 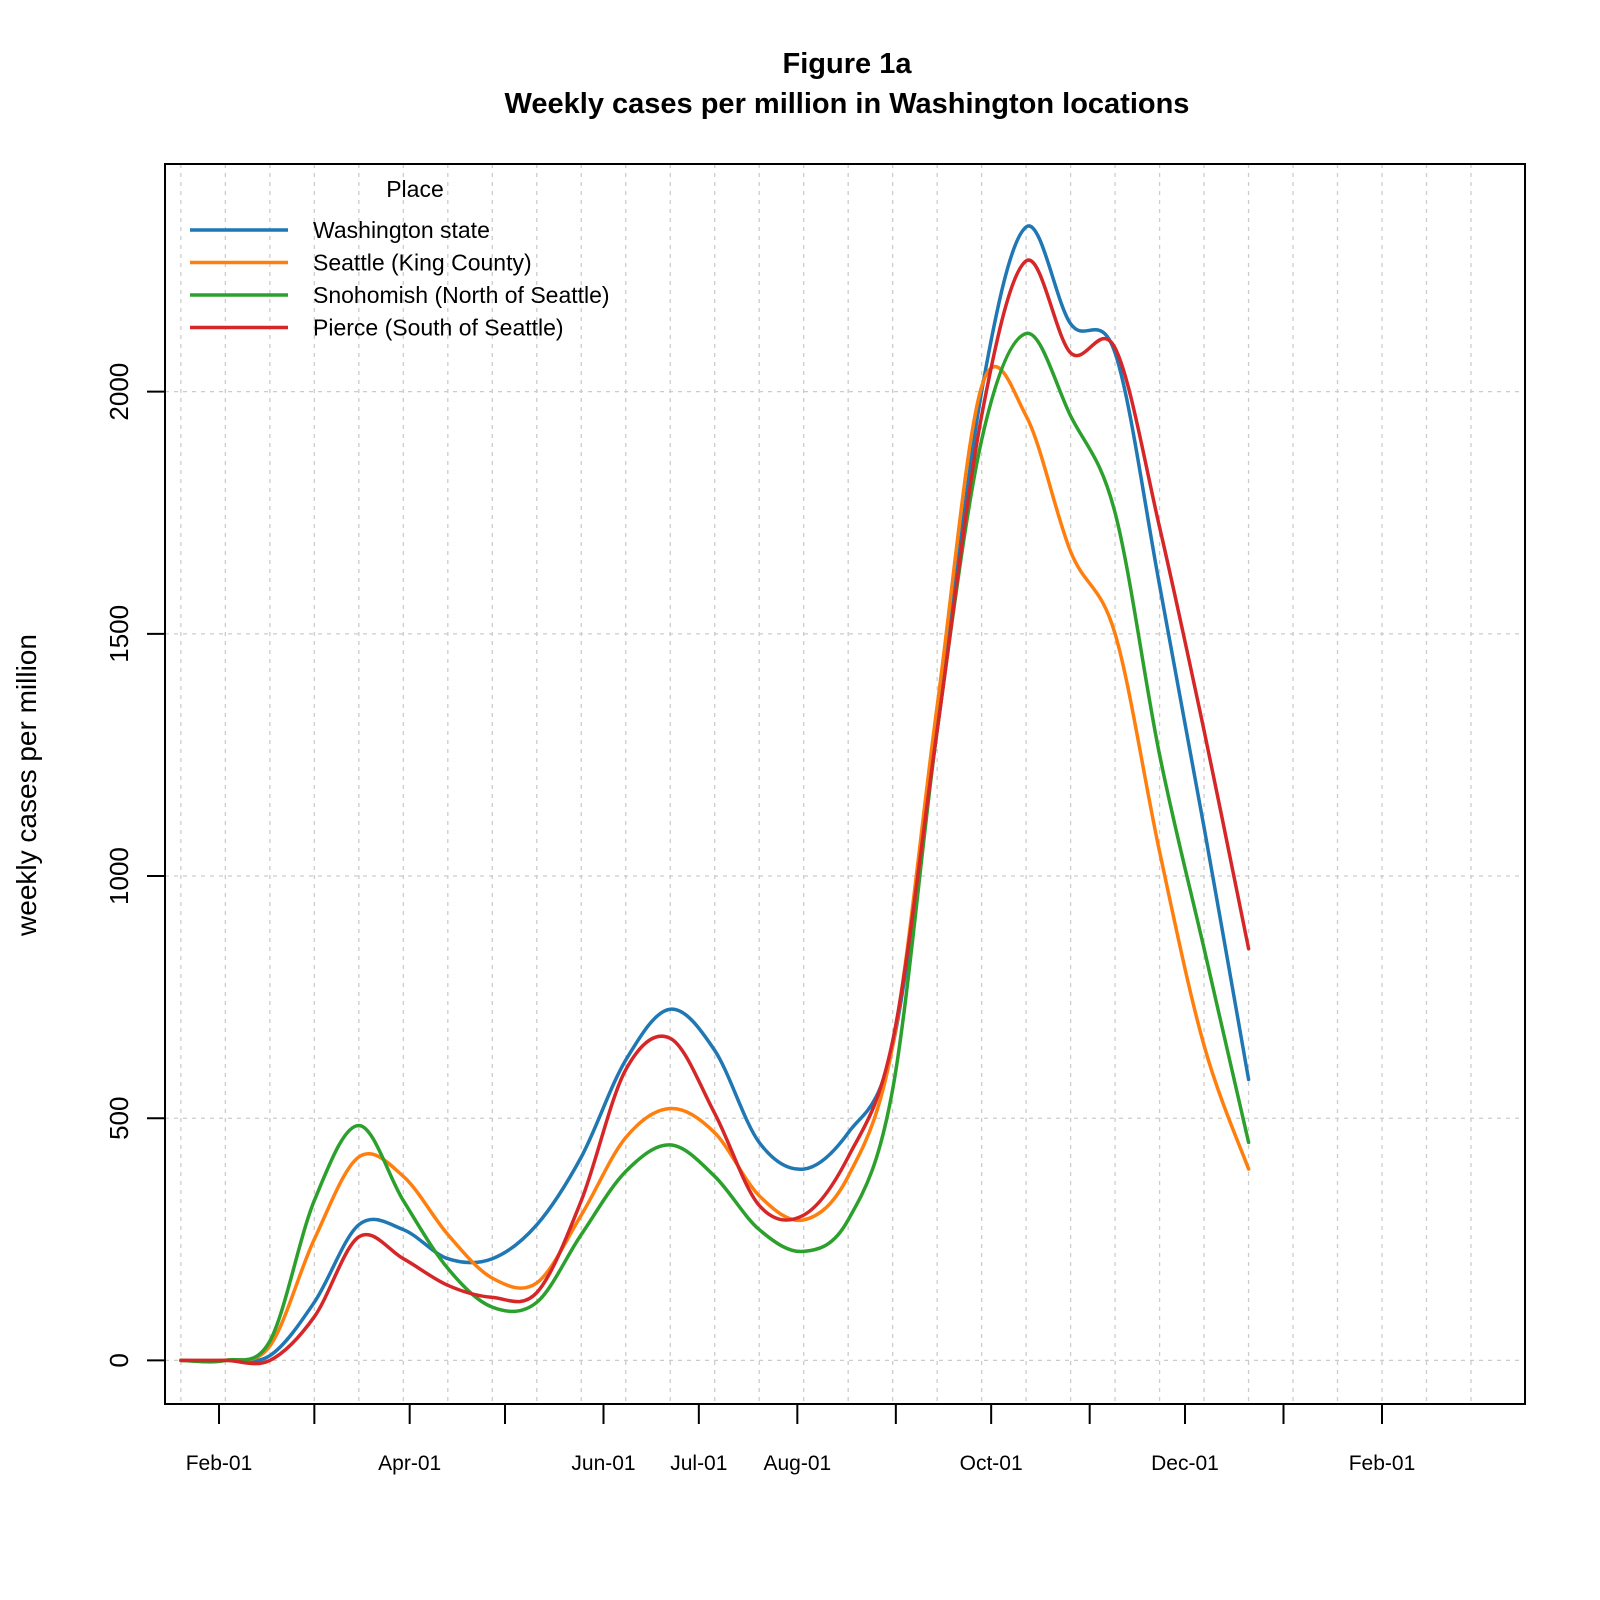 I want to click on x-tick-label: Aug-01, so click(x=797, y=1463).